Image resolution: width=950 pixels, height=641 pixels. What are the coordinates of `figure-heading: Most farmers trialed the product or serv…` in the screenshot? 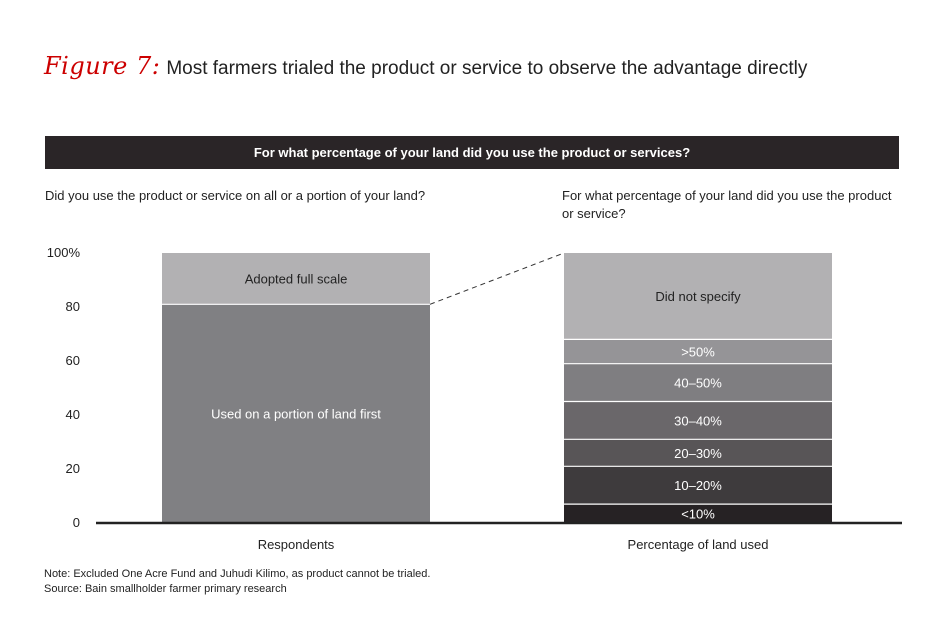 It's located at (487, 68).